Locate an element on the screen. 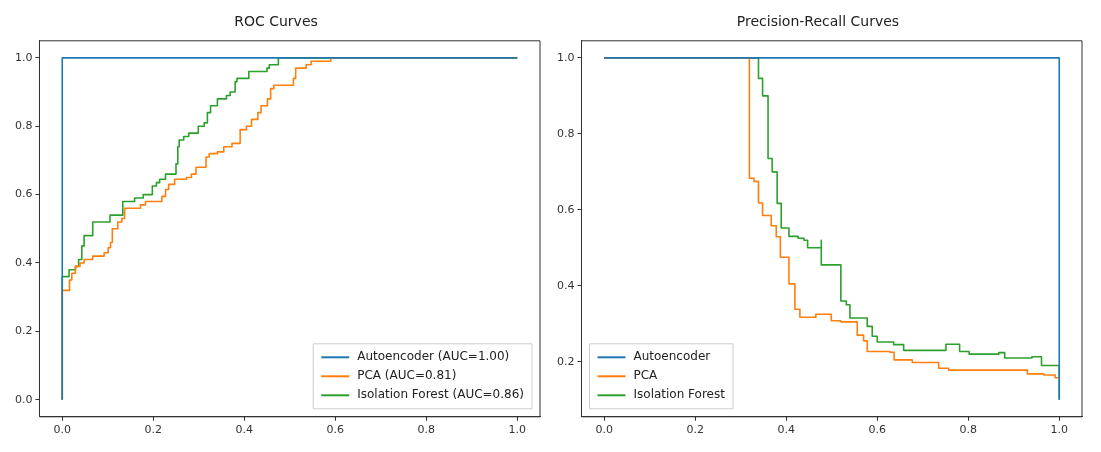 The width and height of the screenshot is (1101, 452). chart-title: Precision-Recall Curves is located at coordinates (818, 21).